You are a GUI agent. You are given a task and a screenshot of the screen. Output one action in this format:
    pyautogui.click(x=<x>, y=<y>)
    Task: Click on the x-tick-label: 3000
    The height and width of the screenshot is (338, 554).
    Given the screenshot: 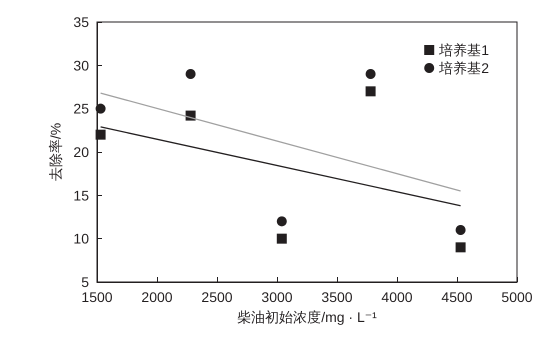 What is the action you would take?
    pyautogui.click(x=277, y=297)
    